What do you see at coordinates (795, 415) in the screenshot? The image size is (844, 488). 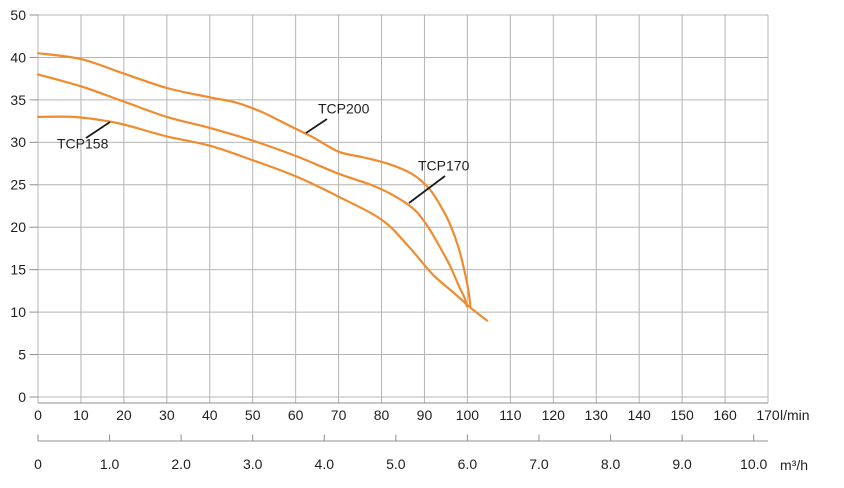 I see `primary-axis-unit-label: l/min` at bounding box center [795, 415].